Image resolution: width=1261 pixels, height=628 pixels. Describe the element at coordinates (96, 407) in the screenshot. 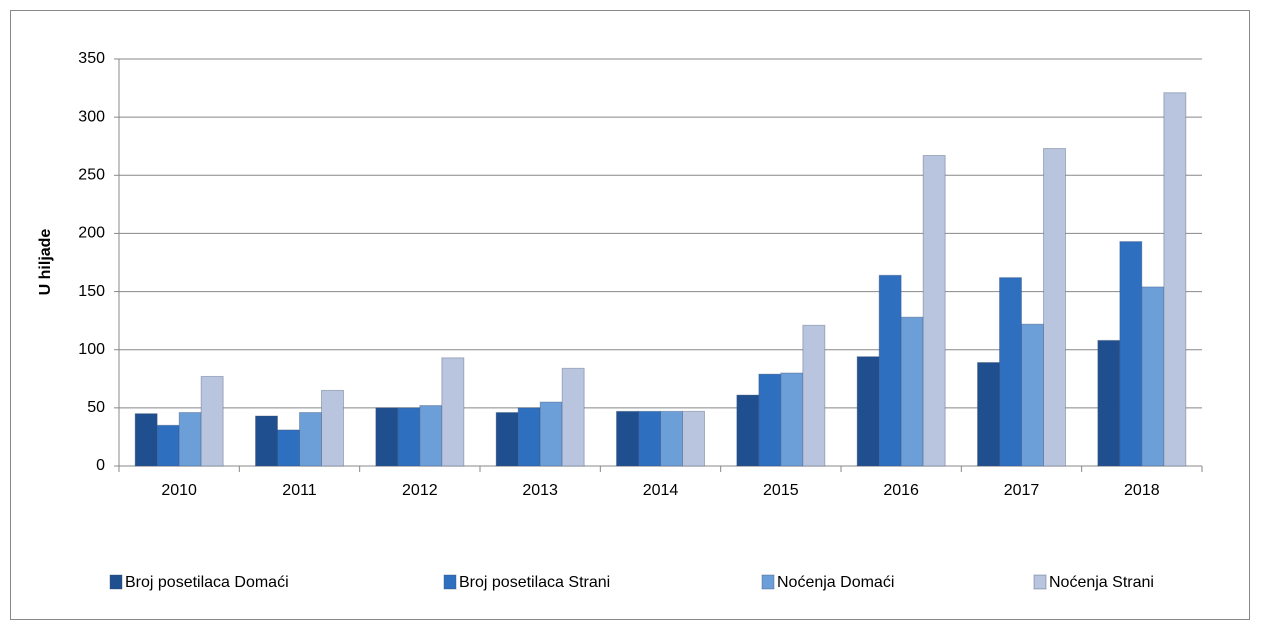

I see `y-tick-label: 50` at that location.